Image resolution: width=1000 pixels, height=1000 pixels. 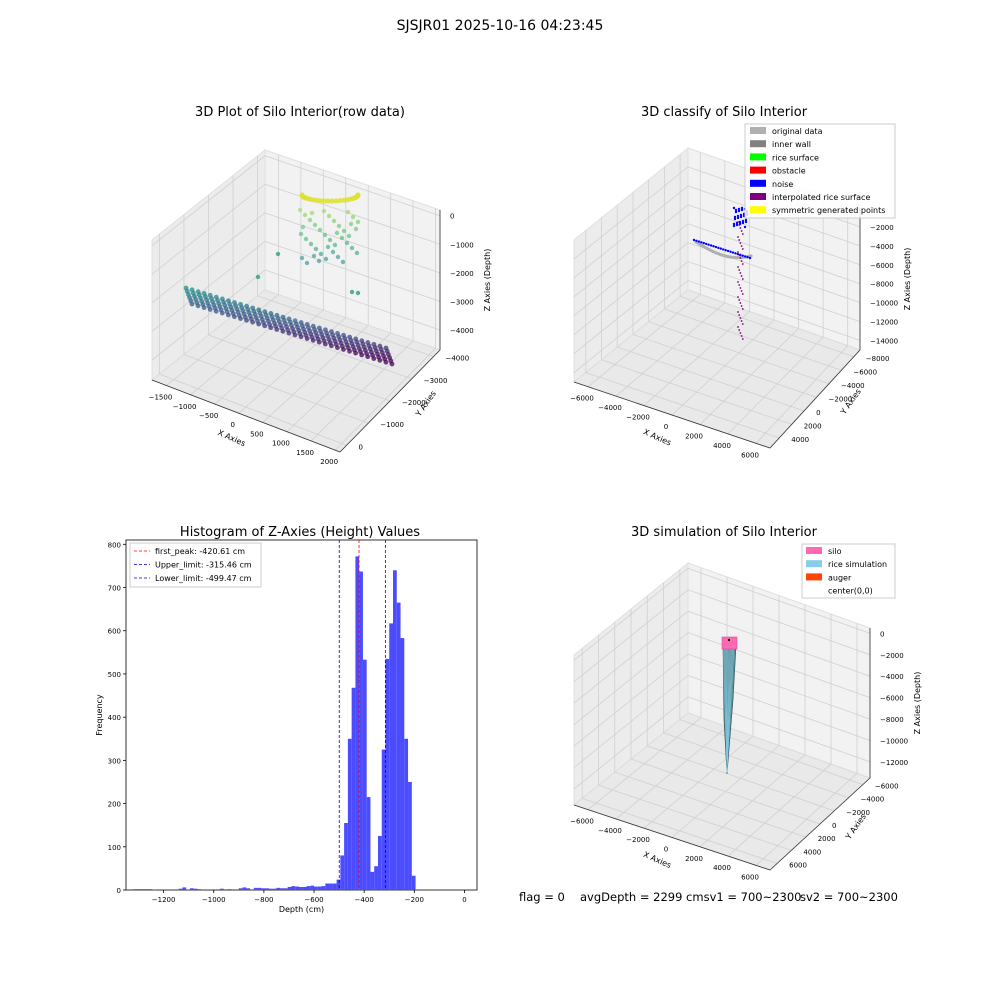 I want to click on x-tick-label: −1000, so click(x=214, y=900).